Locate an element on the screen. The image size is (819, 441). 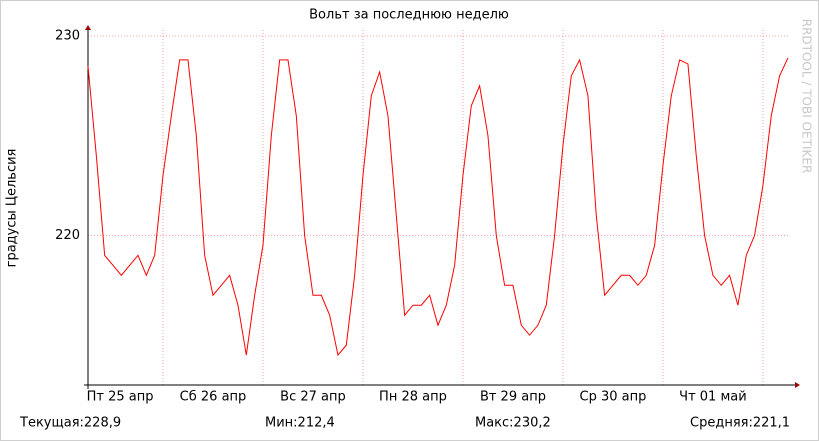
x-tick-label: Чт 01 май is located at coordinates (713, 397).